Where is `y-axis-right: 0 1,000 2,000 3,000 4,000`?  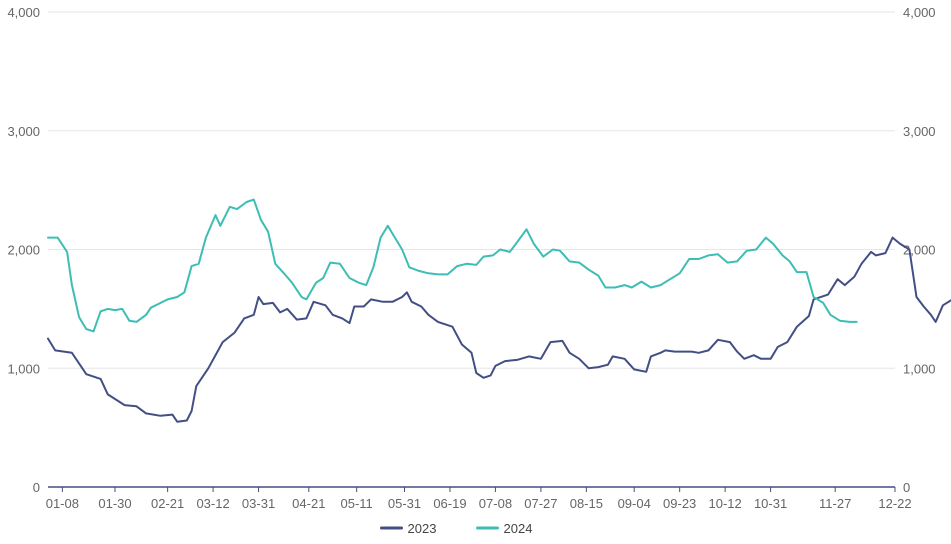 y-axis-right: 0 1,000 2,000 3,000 4,000 is located at coordinates (919, 250).